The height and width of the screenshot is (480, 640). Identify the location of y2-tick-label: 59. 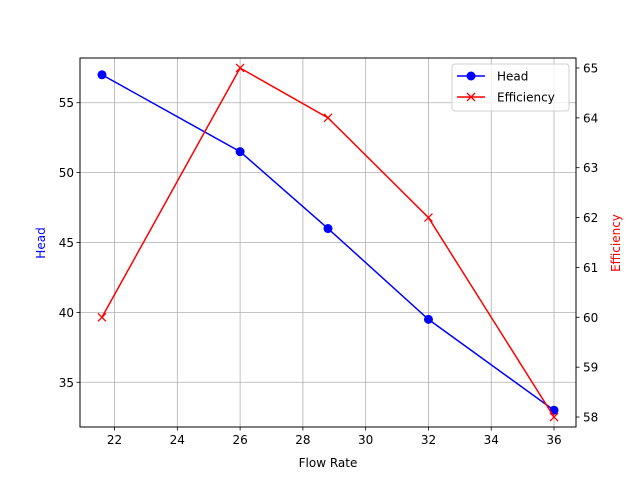
(590, 368).